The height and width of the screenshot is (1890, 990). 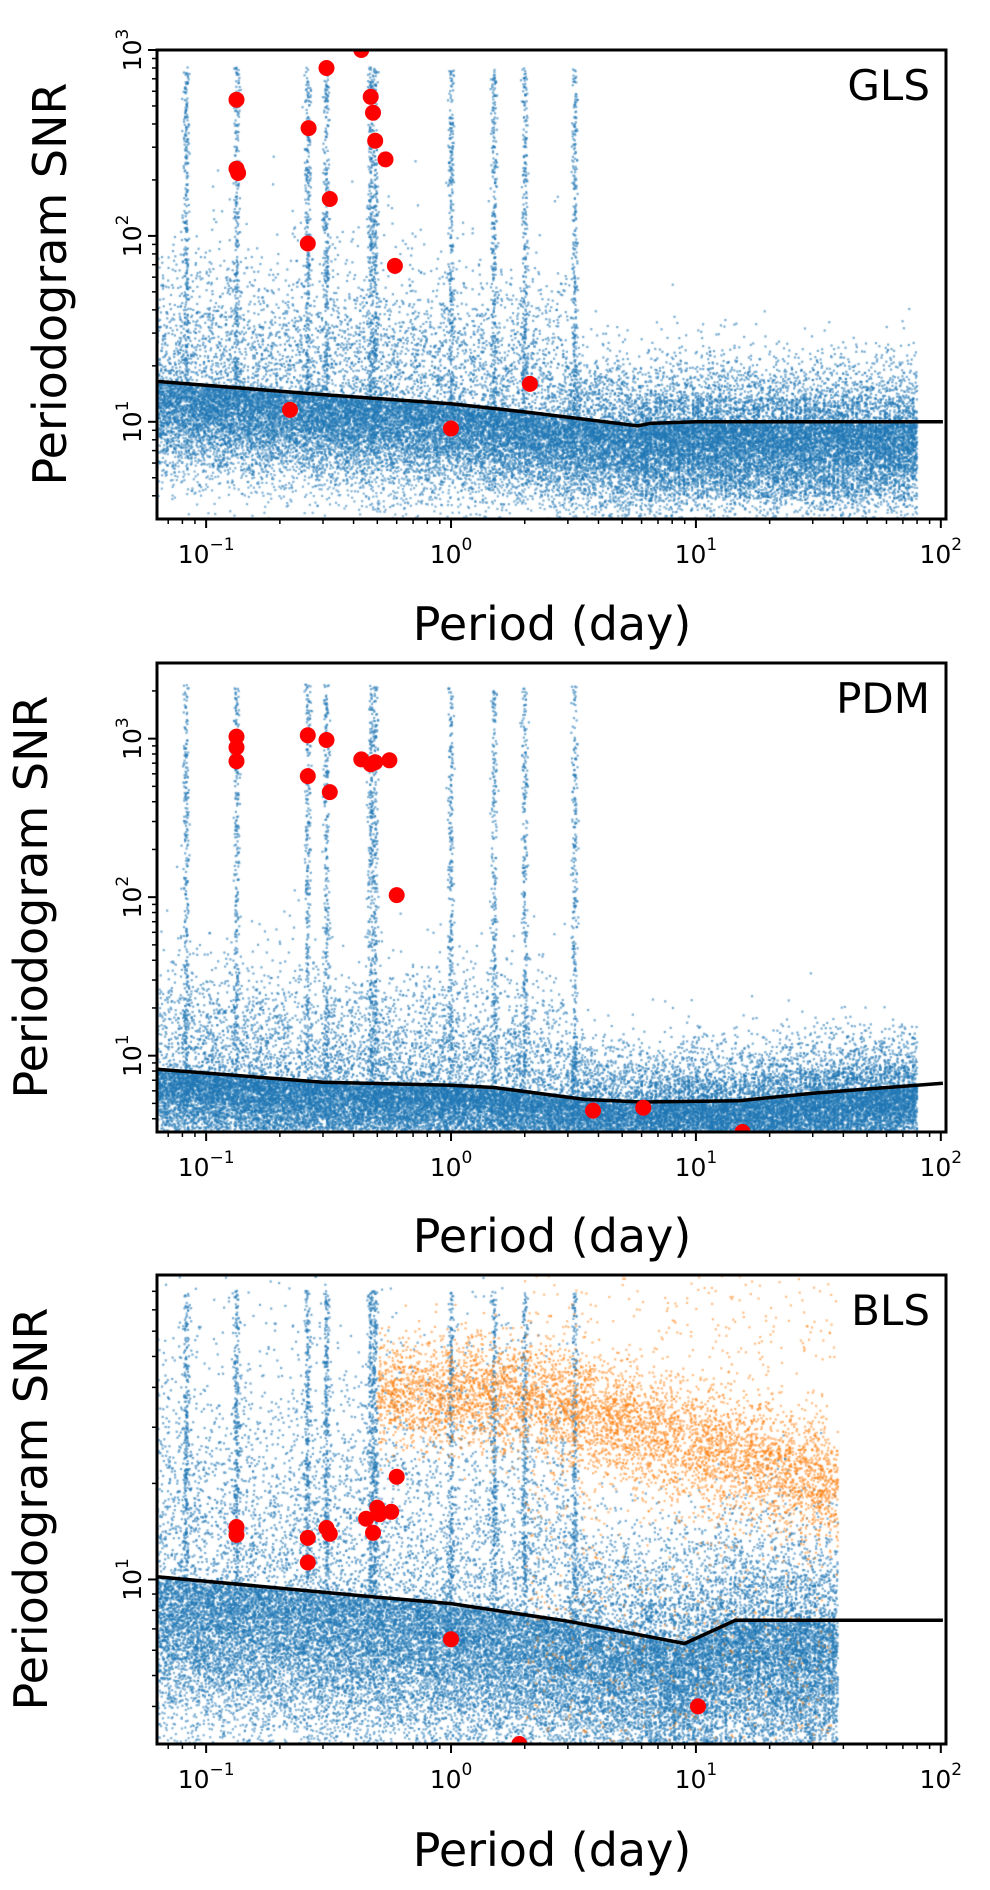 I want to click on y-axis-label-pdm: Periodogram SNR, so click(x=31, y=897).